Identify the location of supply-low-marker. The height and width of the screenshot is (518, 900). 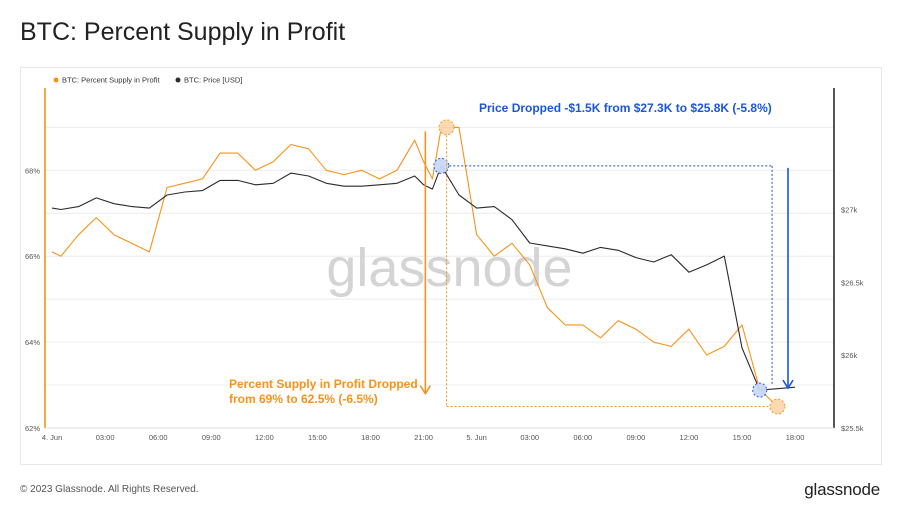
(777, 406).